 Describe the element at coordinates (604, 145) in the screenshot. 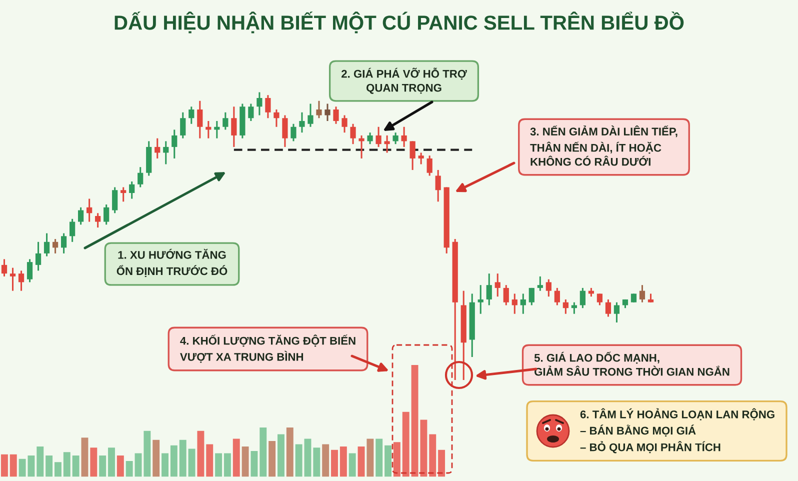

I see `annotation: 3. NẾN GIẢM DÀI LIÊN TIẾP, THÂN NẾN DÀI, ÍT HOẶC KHÔNG CÓ RÂU DƯỚI` at that location.